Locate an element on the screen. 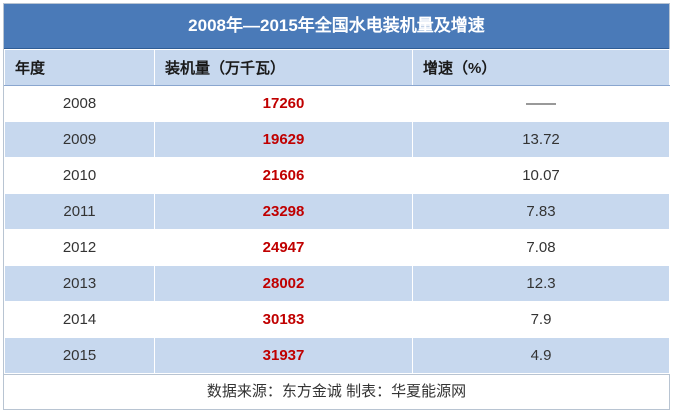 The width and height of the screenshot is (674, 416). year-cell: 2015 is located at coordinates (79, 355).